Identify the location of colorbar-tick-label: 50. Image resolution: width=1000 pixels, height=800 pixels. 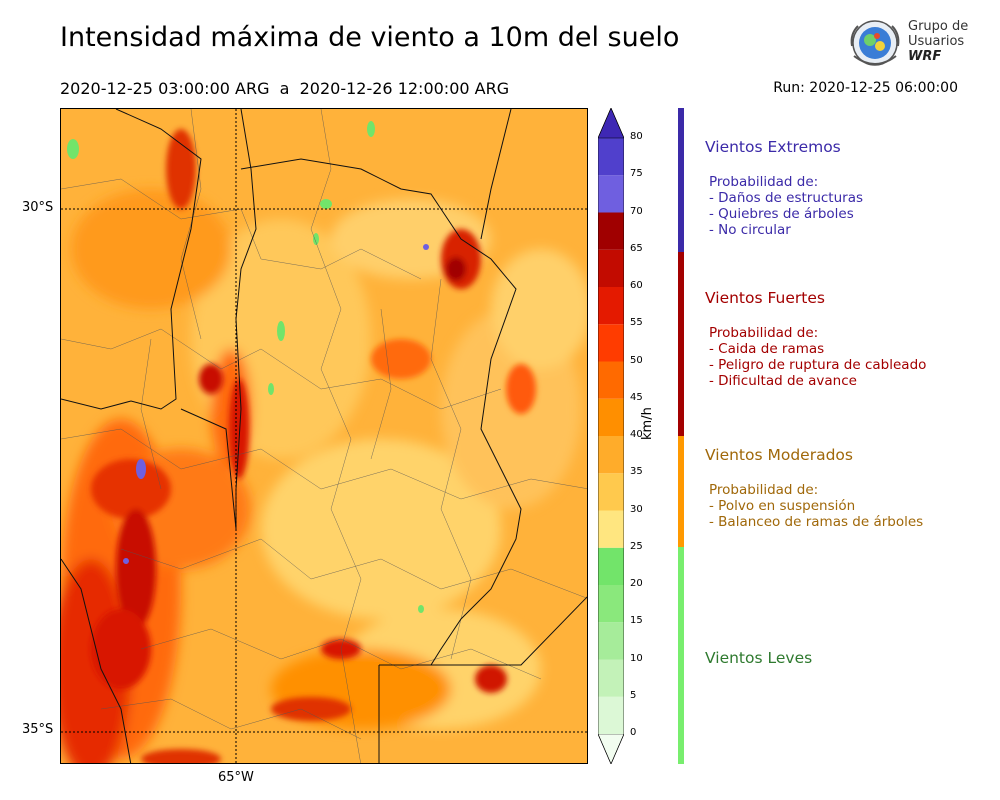
(636, 360).